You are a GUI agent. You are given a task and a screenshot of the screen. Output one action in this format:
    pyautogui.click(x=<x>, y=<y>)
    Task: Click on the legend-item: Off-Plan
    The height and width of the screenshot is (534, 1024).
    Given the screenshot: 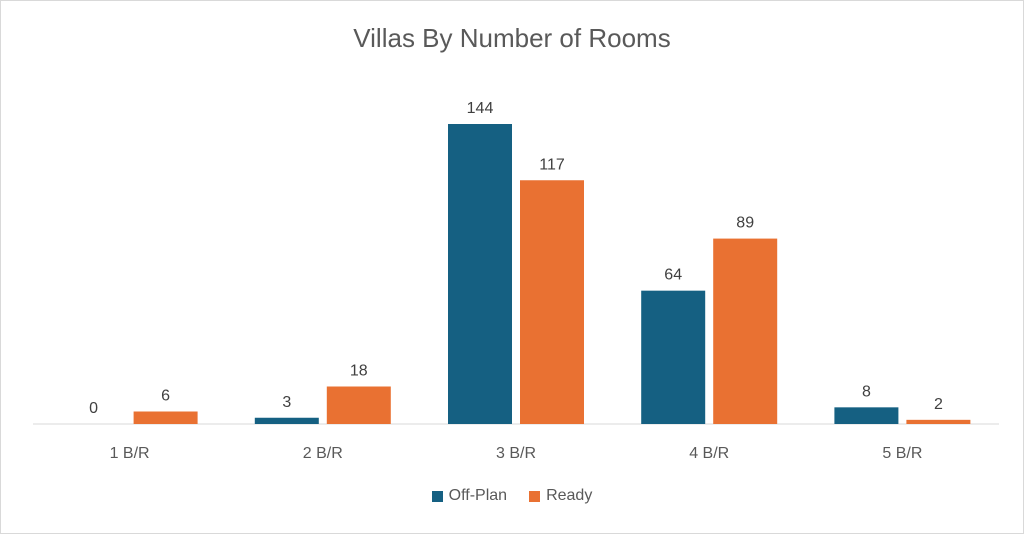 What is the action you would take?
    pyautogui.click(x=469, y=496)
    